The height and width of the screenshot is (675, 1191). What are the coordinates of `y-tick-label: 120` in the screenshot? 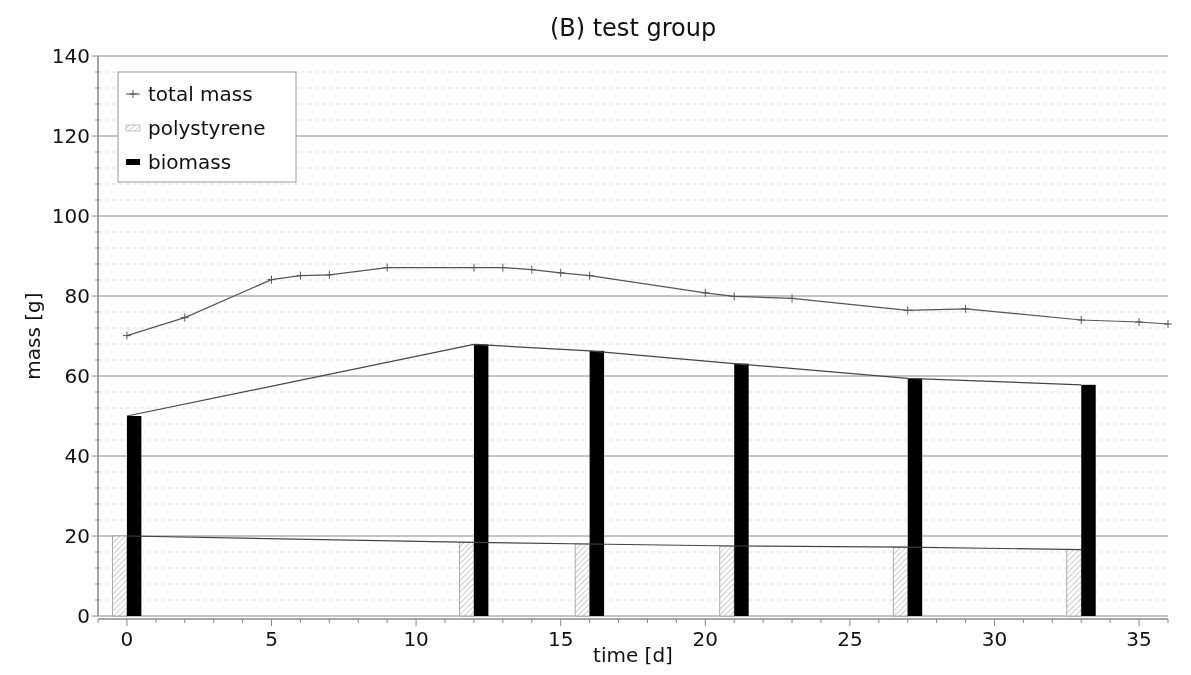 It's located at (70, 136).